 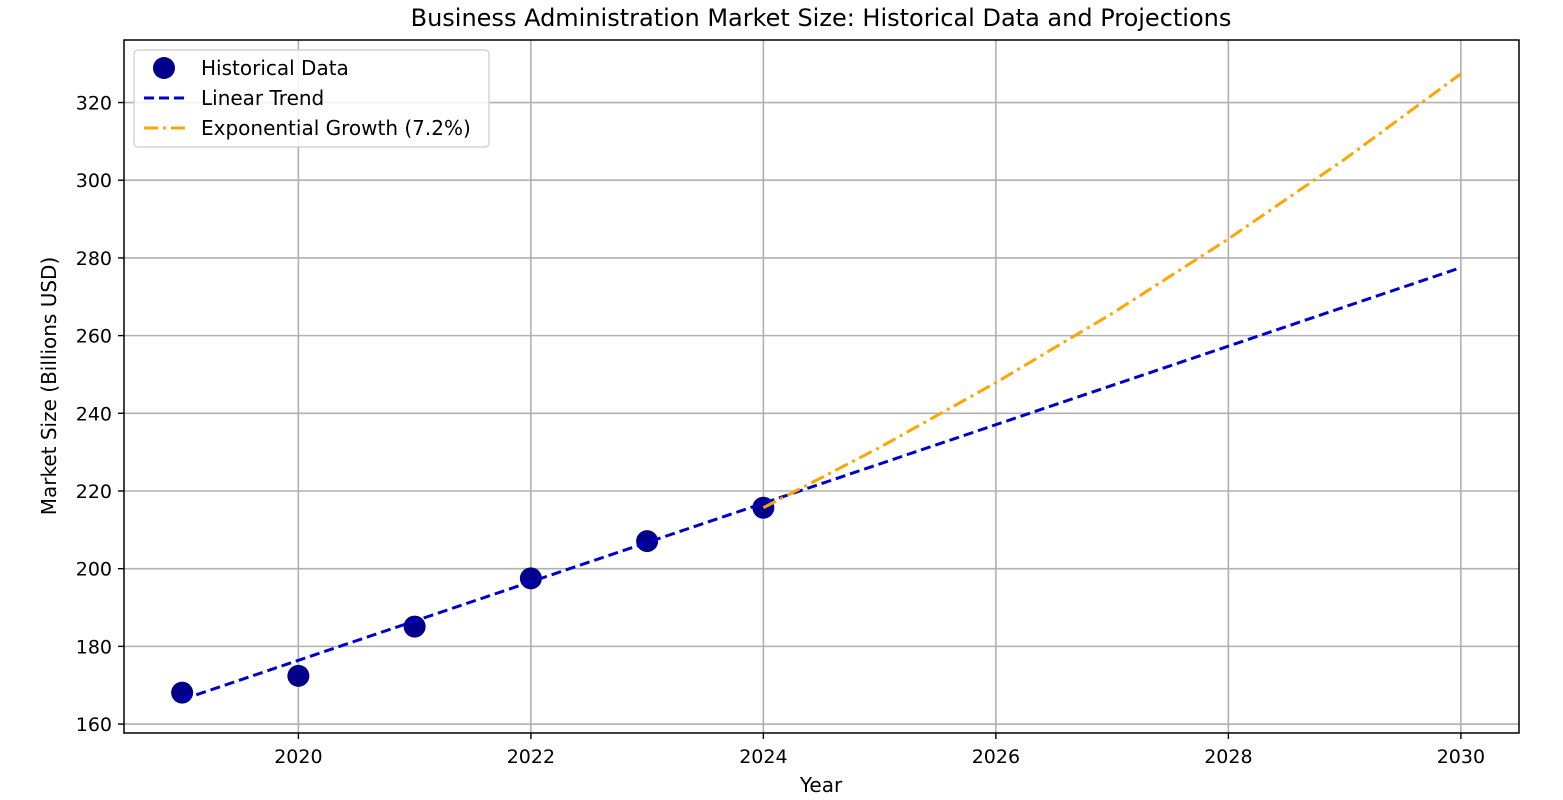 I want to click on y-tick-label: 300, so click(x=94, y=181).